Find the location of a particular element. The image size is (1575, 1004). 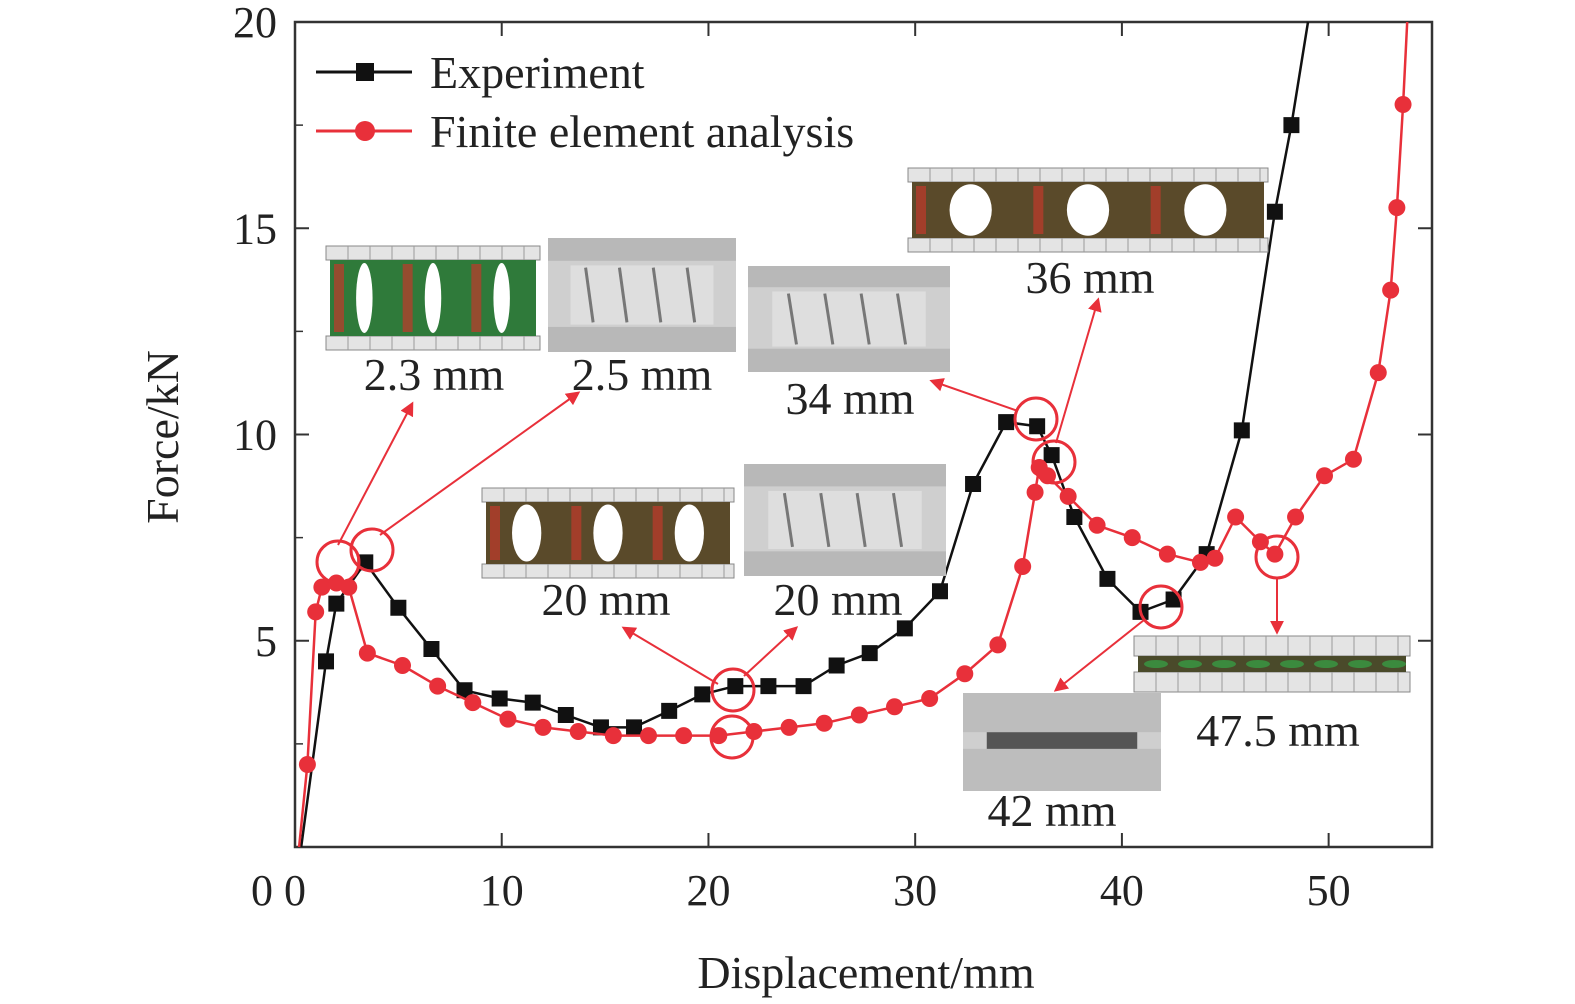

legend-marker-circle is located at coordinates (365, 131).